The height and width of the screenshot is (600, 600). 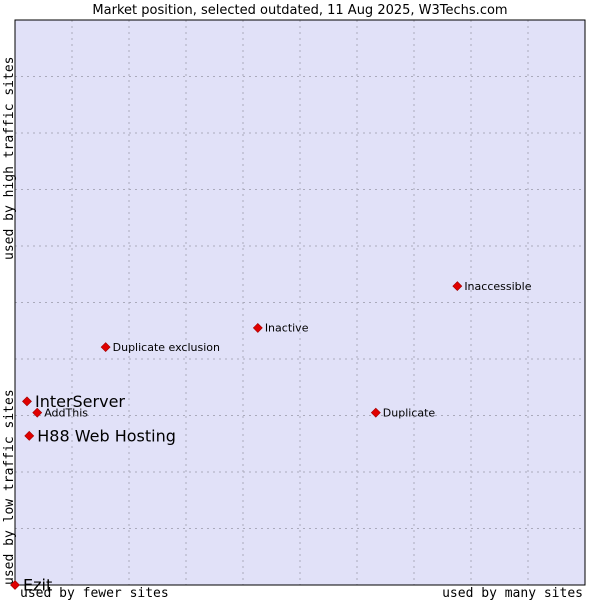 I want to click on x-axis-low-label: used by fewer sites, so click(x=94, y=593).